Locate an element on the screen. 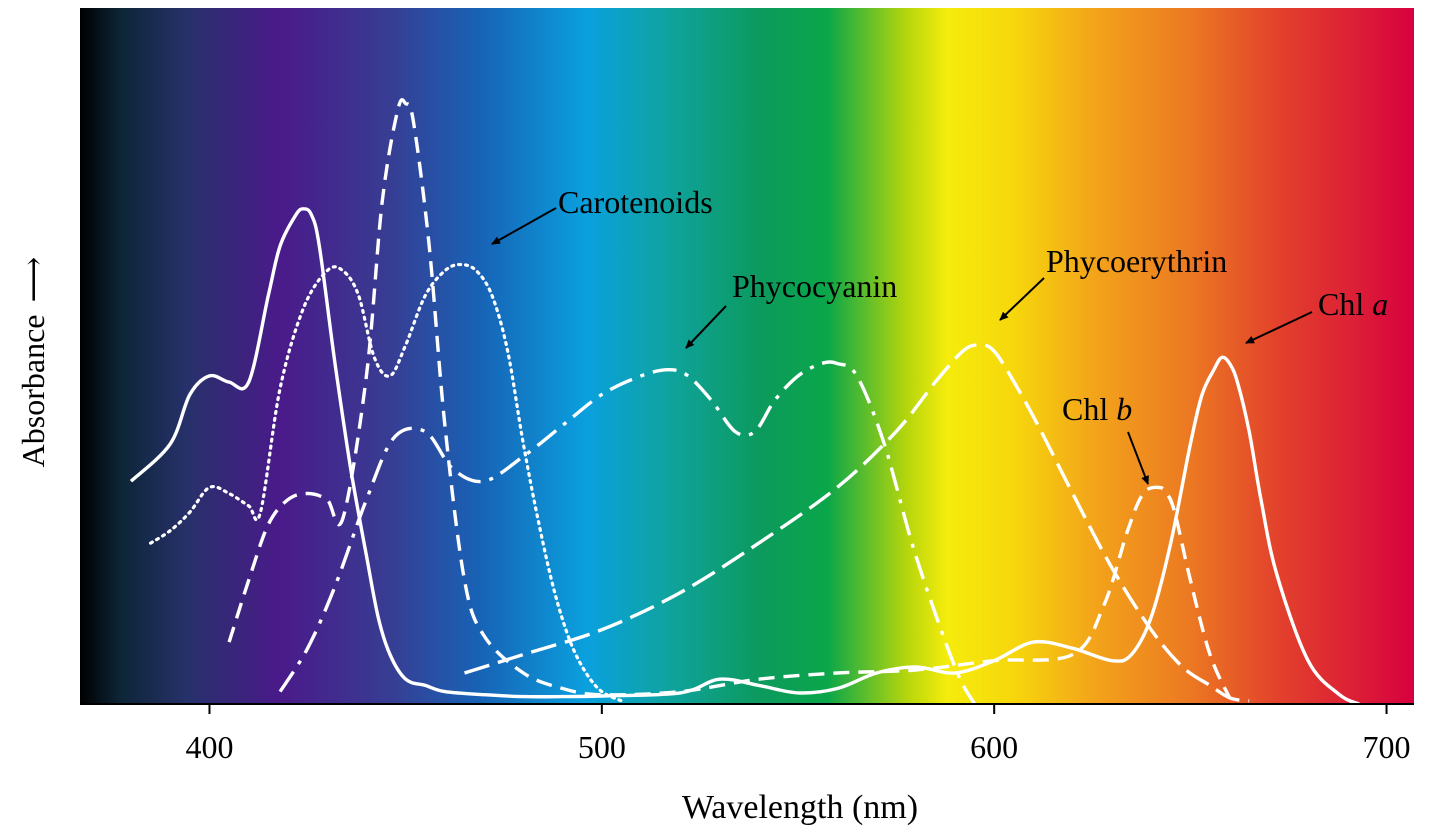  annotation-label-chl-a: Chl a is located at coordinates (1353, 304).